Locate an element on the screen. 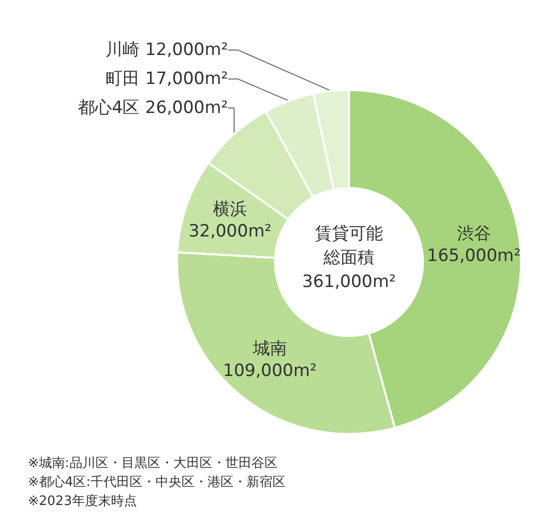  data-label: 32,000m² is located at coordinates (230, 232).